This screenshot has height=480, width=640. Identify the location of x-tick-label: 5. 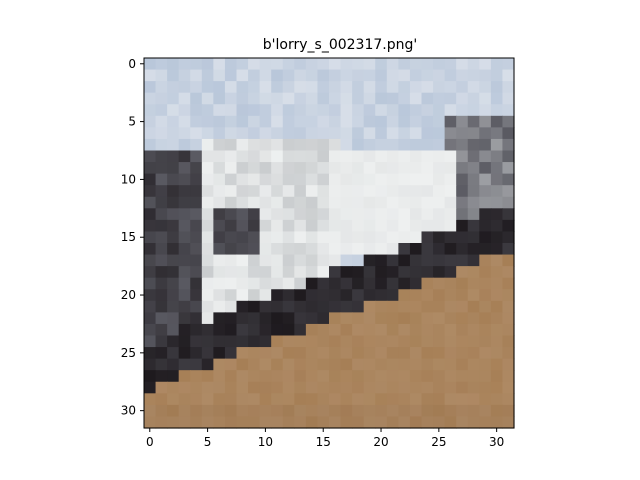
(208, 442).